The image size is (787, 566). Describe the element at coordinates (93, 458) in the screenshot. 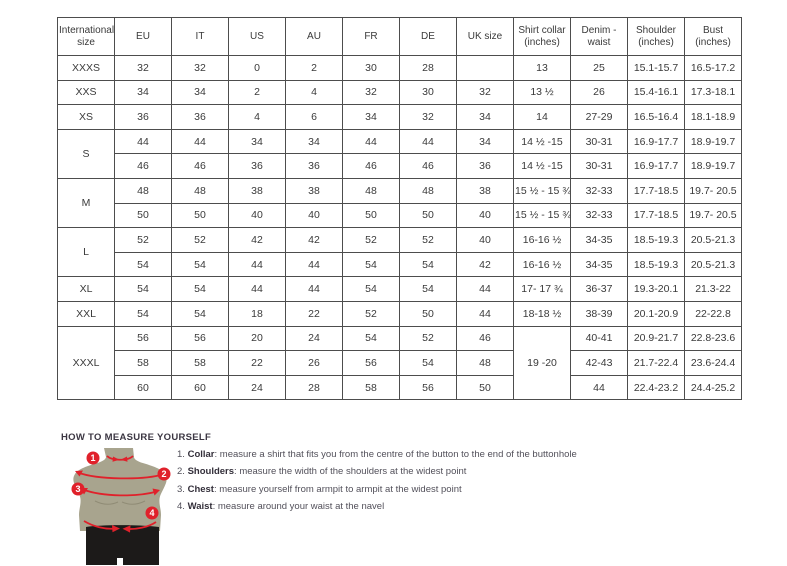

I see `marker-1-badge: 1` at that location.